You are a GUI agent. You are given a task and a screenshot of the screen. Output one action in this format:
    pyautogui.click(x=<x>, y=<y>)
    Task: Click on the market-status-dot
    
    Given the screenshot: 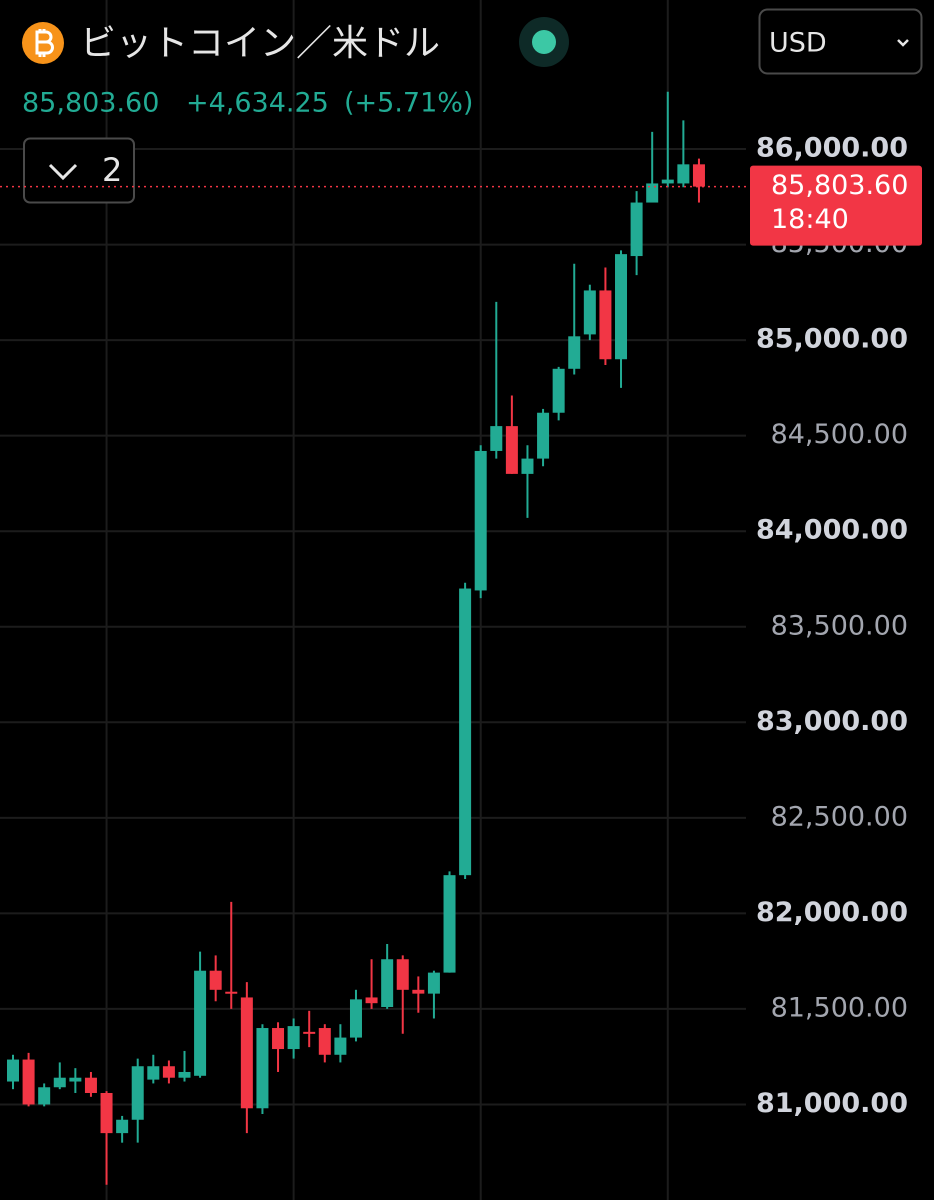 What is the action you would take?
    pyautogui.click(x=544, y=42)
    